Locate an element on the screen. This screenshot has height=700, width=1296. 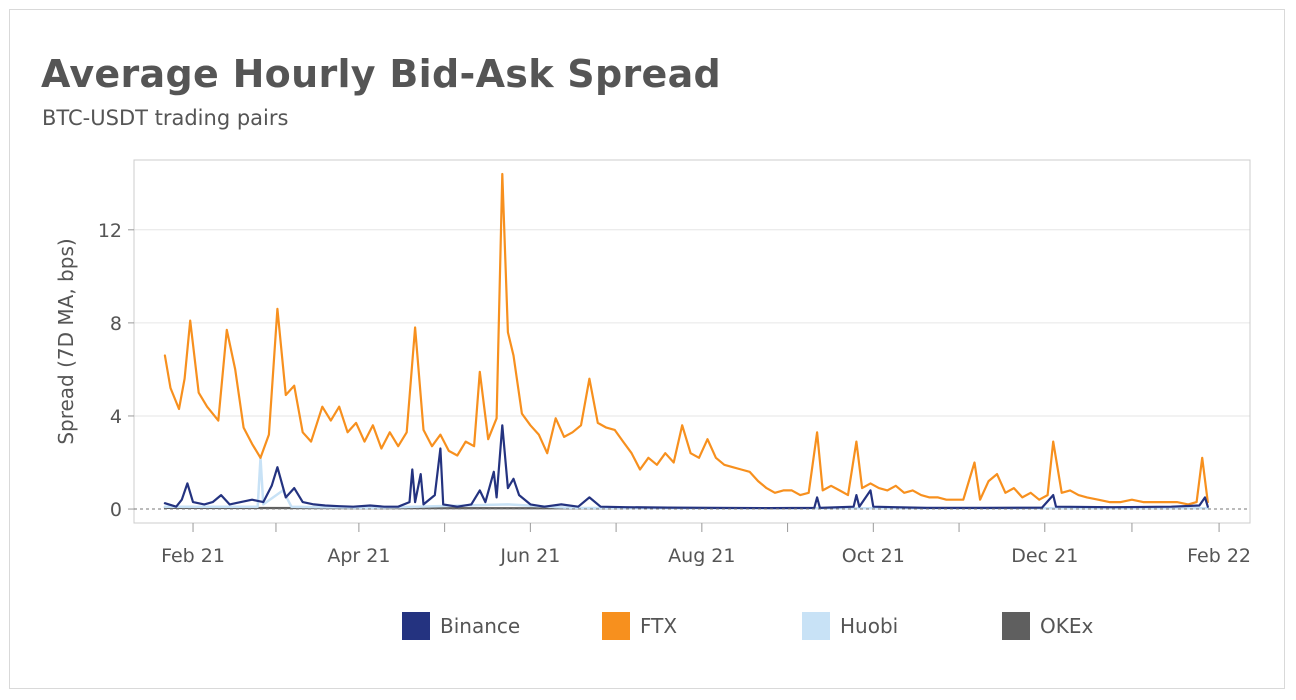
legend-label-huobi: Huobi is located at coordinates (869, 626).